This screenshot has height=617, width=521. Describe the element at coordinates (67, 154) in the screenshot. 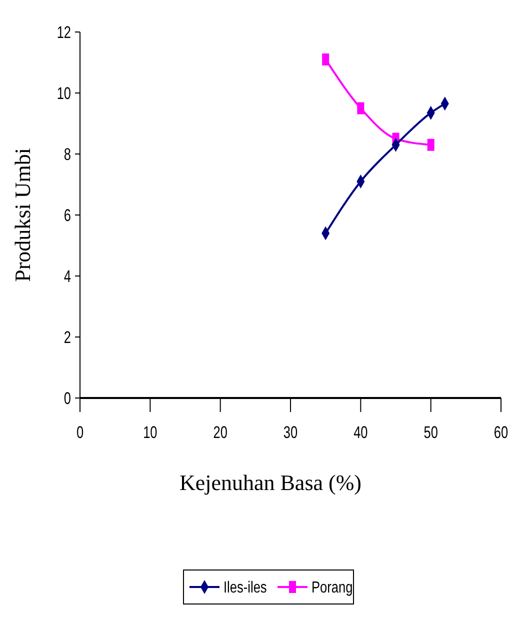

I see `y-tick-label: 8` at that location.